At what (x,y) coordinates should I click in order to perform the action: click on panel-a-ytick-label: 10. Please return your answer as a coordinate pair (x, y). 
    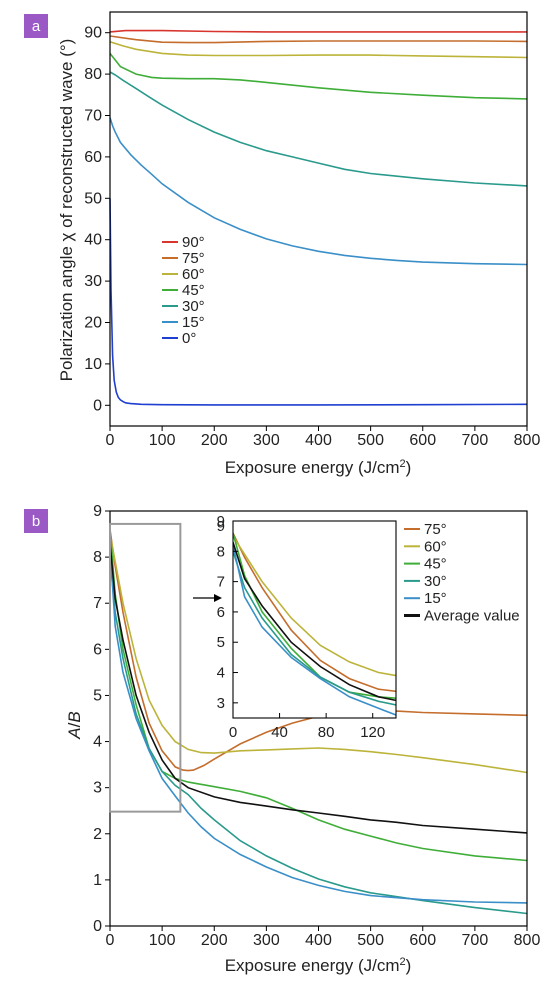
    Looking at the image, I should click on (93, 364).